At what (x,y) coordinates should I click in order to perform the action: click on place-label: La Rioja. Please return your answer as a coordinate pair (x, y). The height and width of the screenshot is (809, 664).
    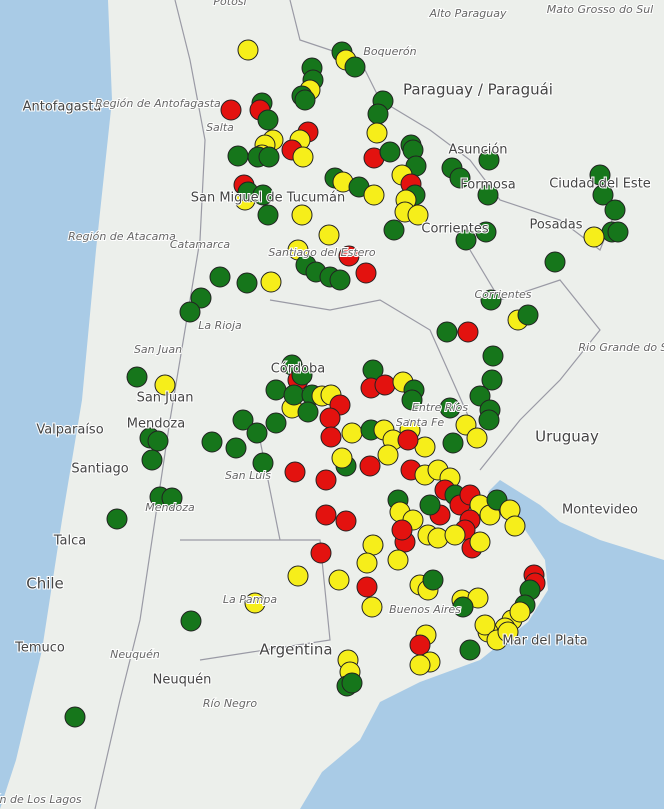
    Looking at the image, I should click on (220, 325).